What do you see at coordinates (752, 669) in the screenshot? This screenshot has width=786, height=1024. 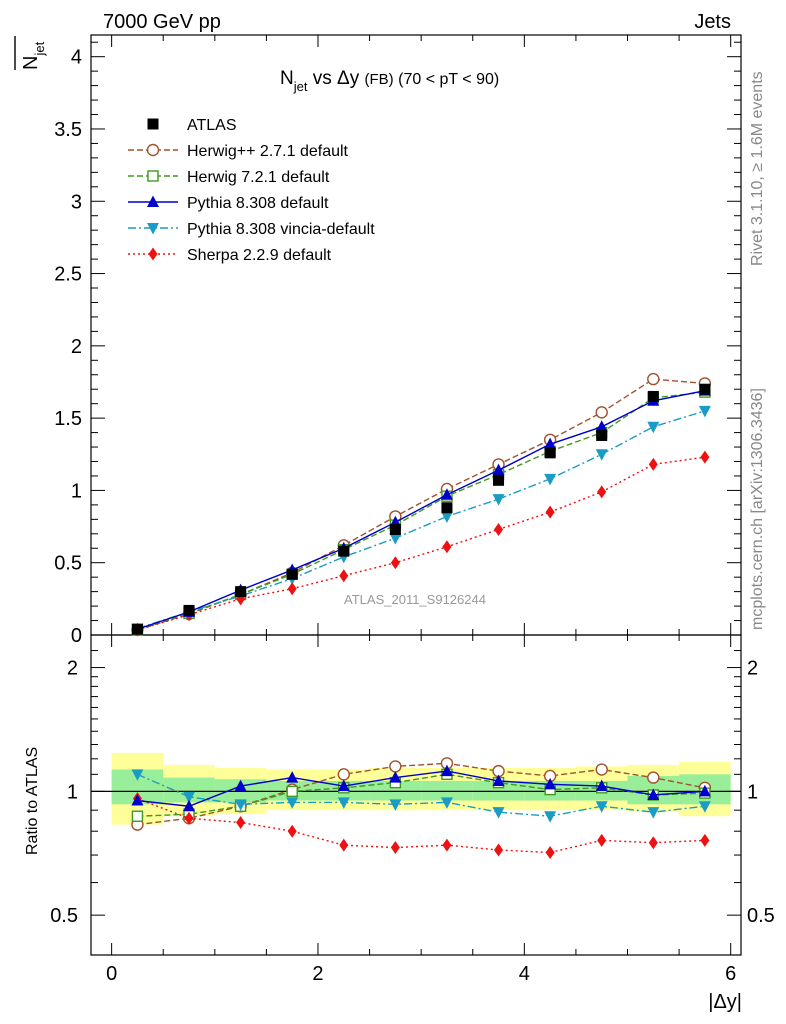 I see `ratio-tick-label-right: 2` at bounding box center [752, 669].